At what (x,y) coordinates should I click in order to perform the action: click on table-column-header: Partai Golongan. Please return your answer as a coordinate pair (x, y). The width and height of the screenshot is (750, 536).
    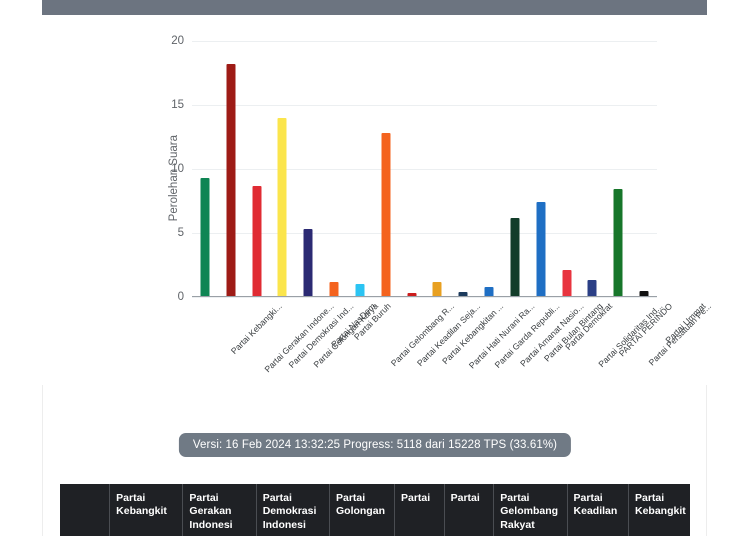
    Looking at the image, I should click on (362, 510).